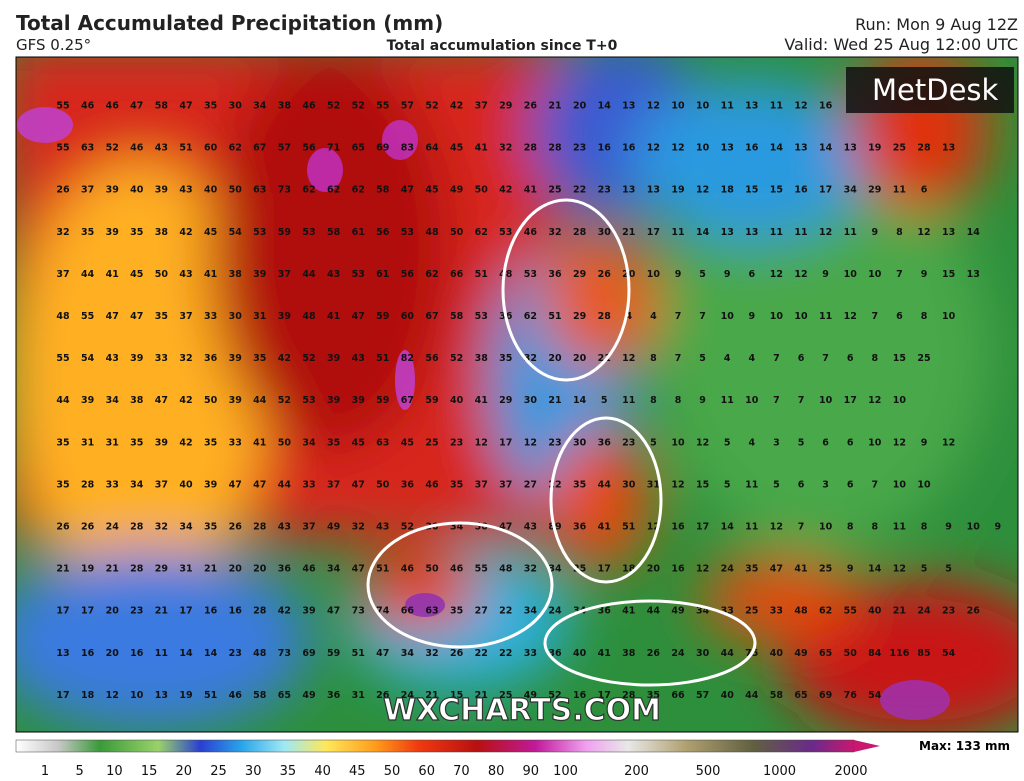 This screenshot has height=781, width=1024. I want to click on grid-value: 23, so click(554, 442).